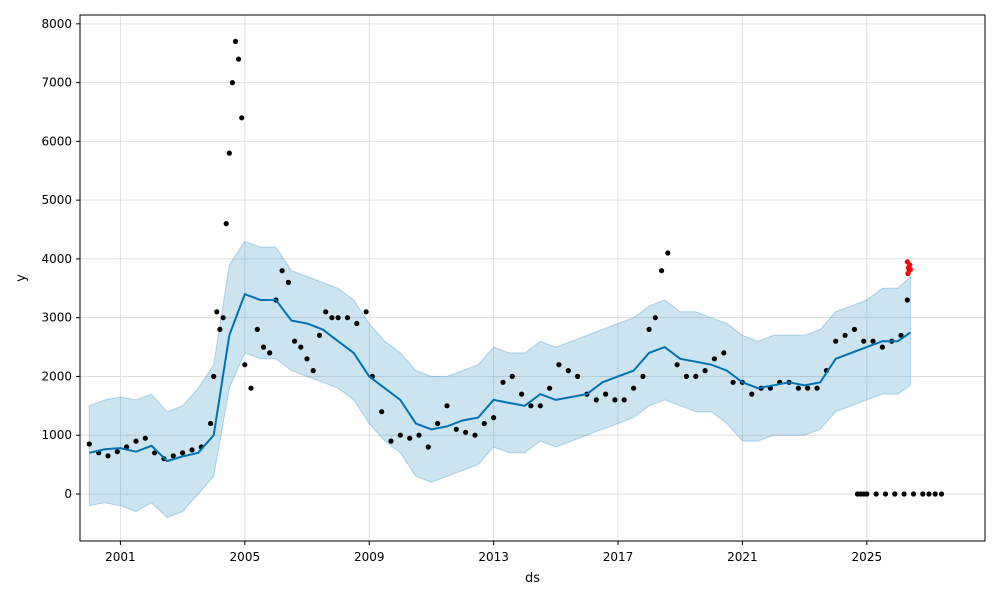 This screenshot has width=1000, height=600. What do you see at coordinates (56, 24) in the screenshot?
I see `y-tick-label: 8000` at bounding box center [56, 24].